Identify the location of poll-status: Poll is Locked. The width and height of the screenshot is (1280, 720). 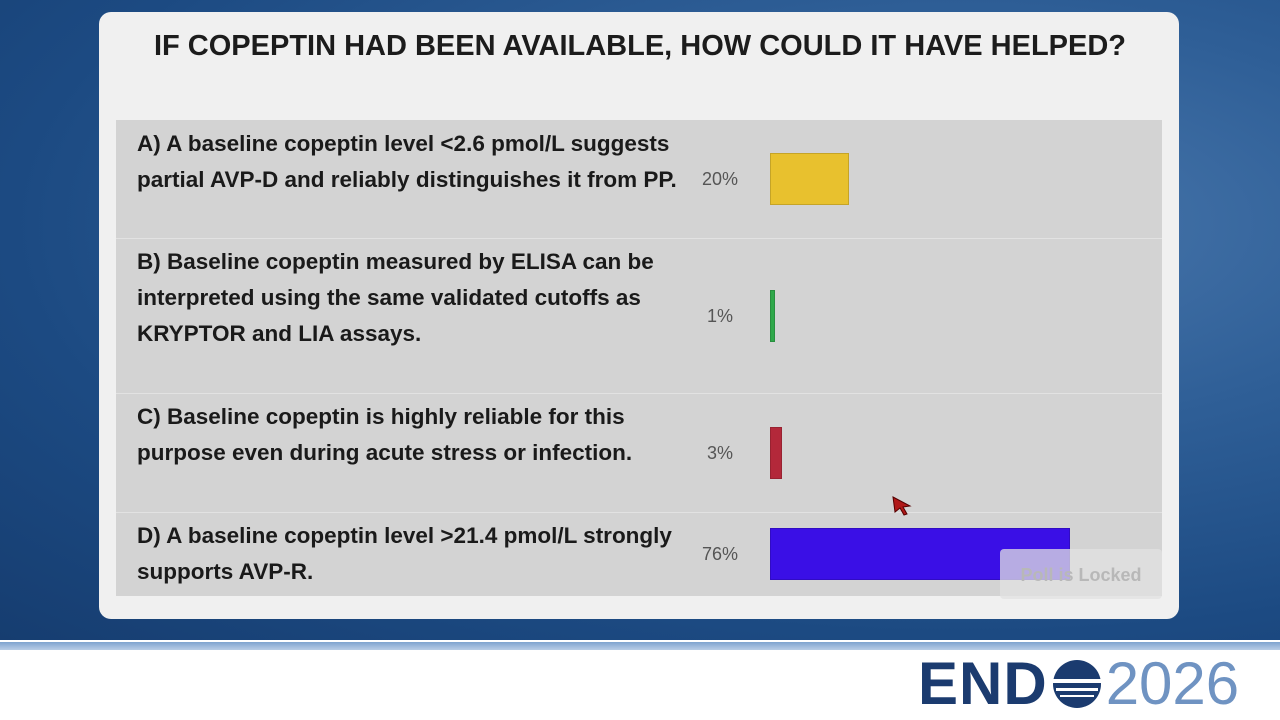
(1081, 574).